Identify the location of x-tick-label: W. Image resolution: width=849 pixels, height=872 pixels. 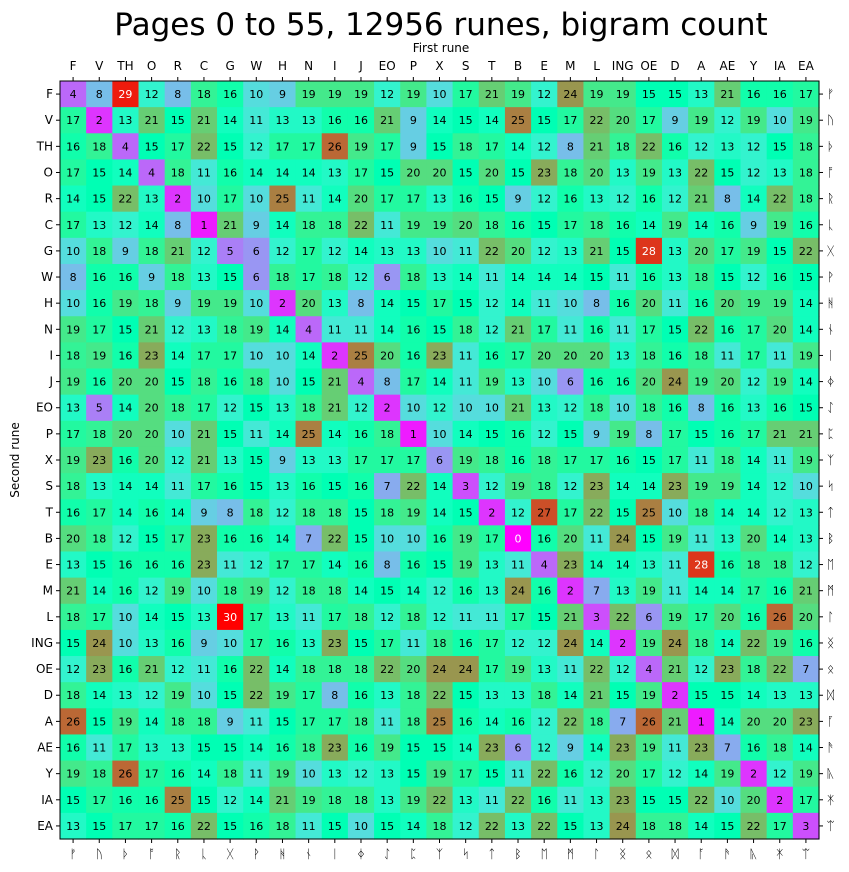
(256, 66).